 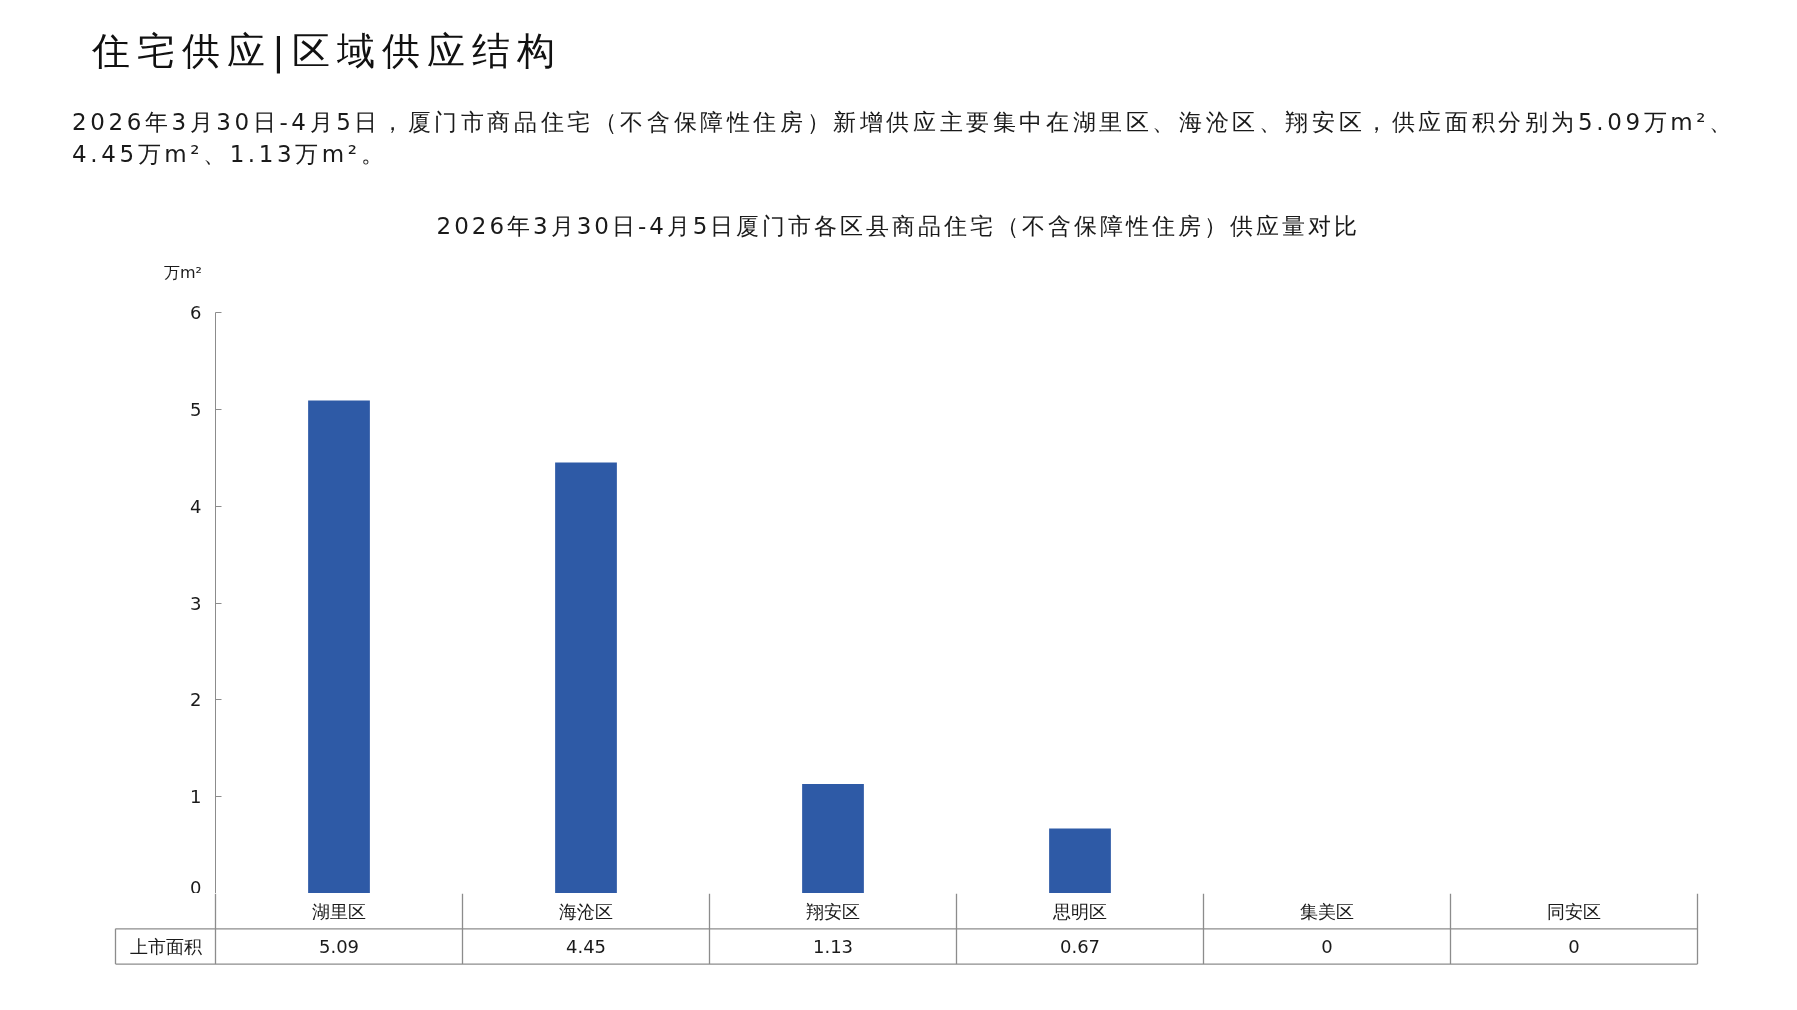 What do you see at coordinates (833, 946) in the screenshot?
I see `data-label: 1.13` at bounding box center [833, 946].